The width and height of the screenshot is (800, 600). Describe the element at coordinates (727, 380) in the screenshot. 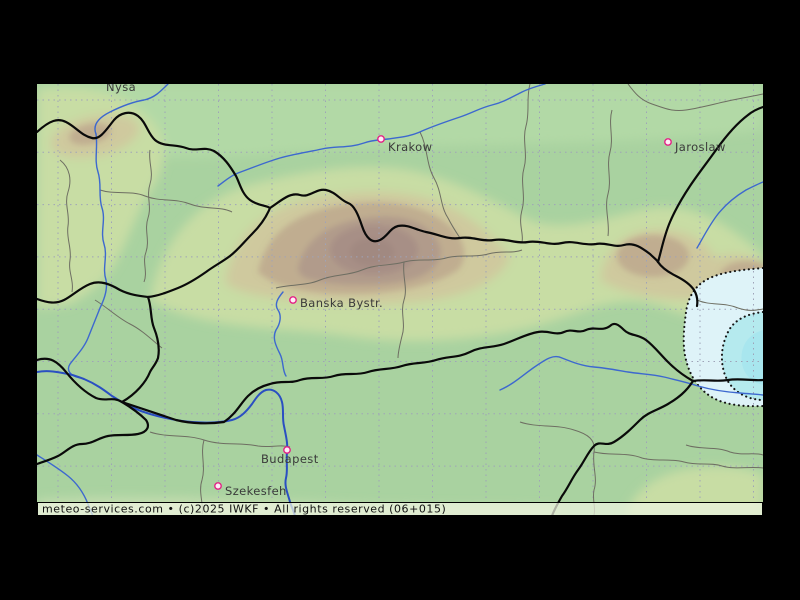

I see `border-hu-ua` at that location.